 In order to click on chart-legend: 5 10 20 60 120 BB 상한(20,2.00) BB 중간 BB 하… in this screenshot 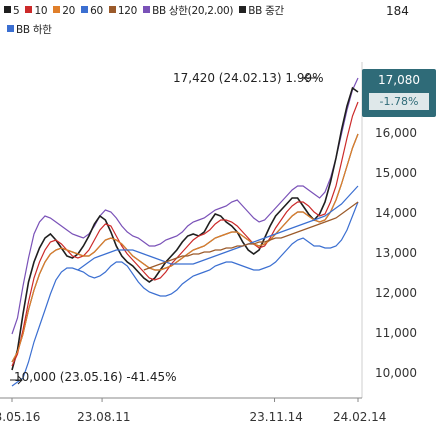, I will do `click(174, 21)`.